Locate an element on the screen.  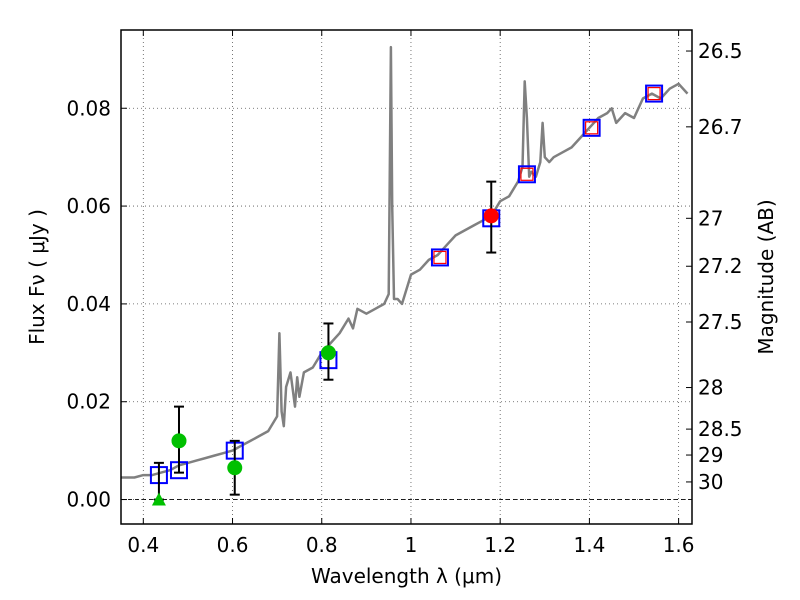
right-tick-label: 26.7 is located at coordinates (720, 127).